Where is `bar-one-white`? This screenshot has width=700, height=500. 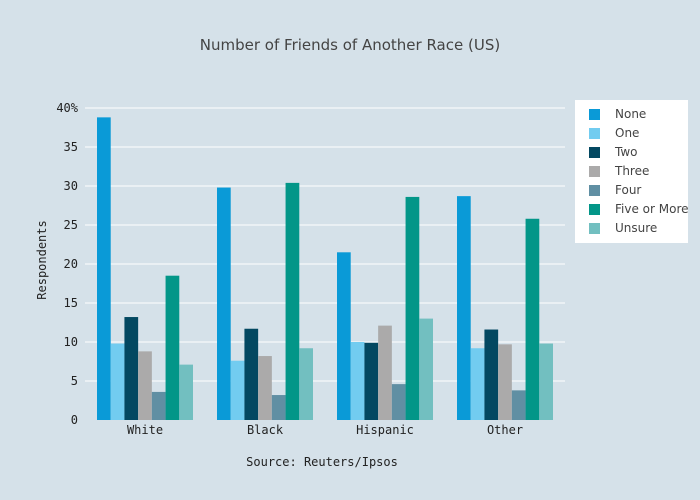 bar-one-white is located at coordinates (117, 381).